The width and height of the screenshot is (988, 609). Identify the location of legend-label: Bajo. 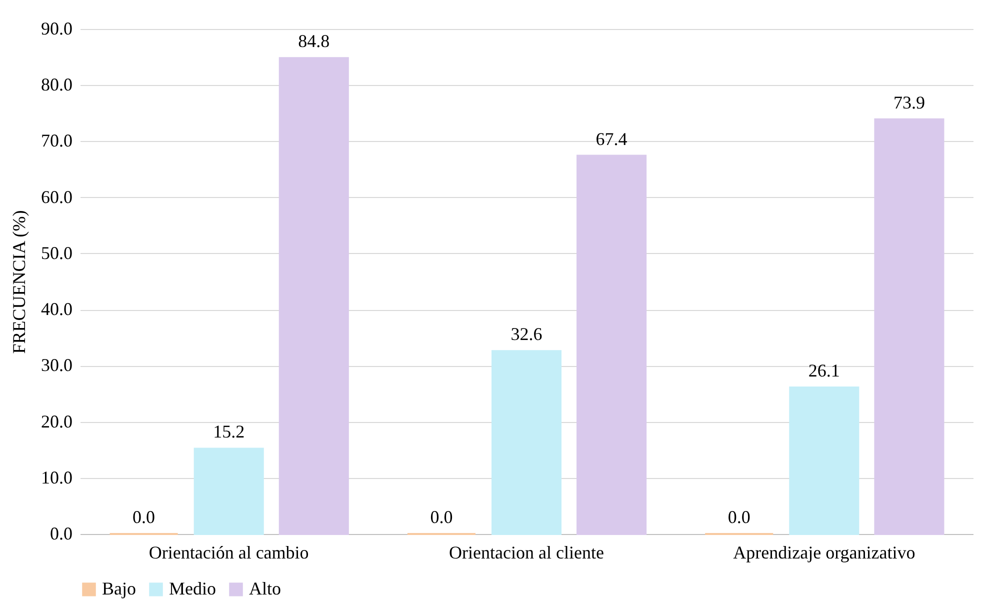
(119, 588).